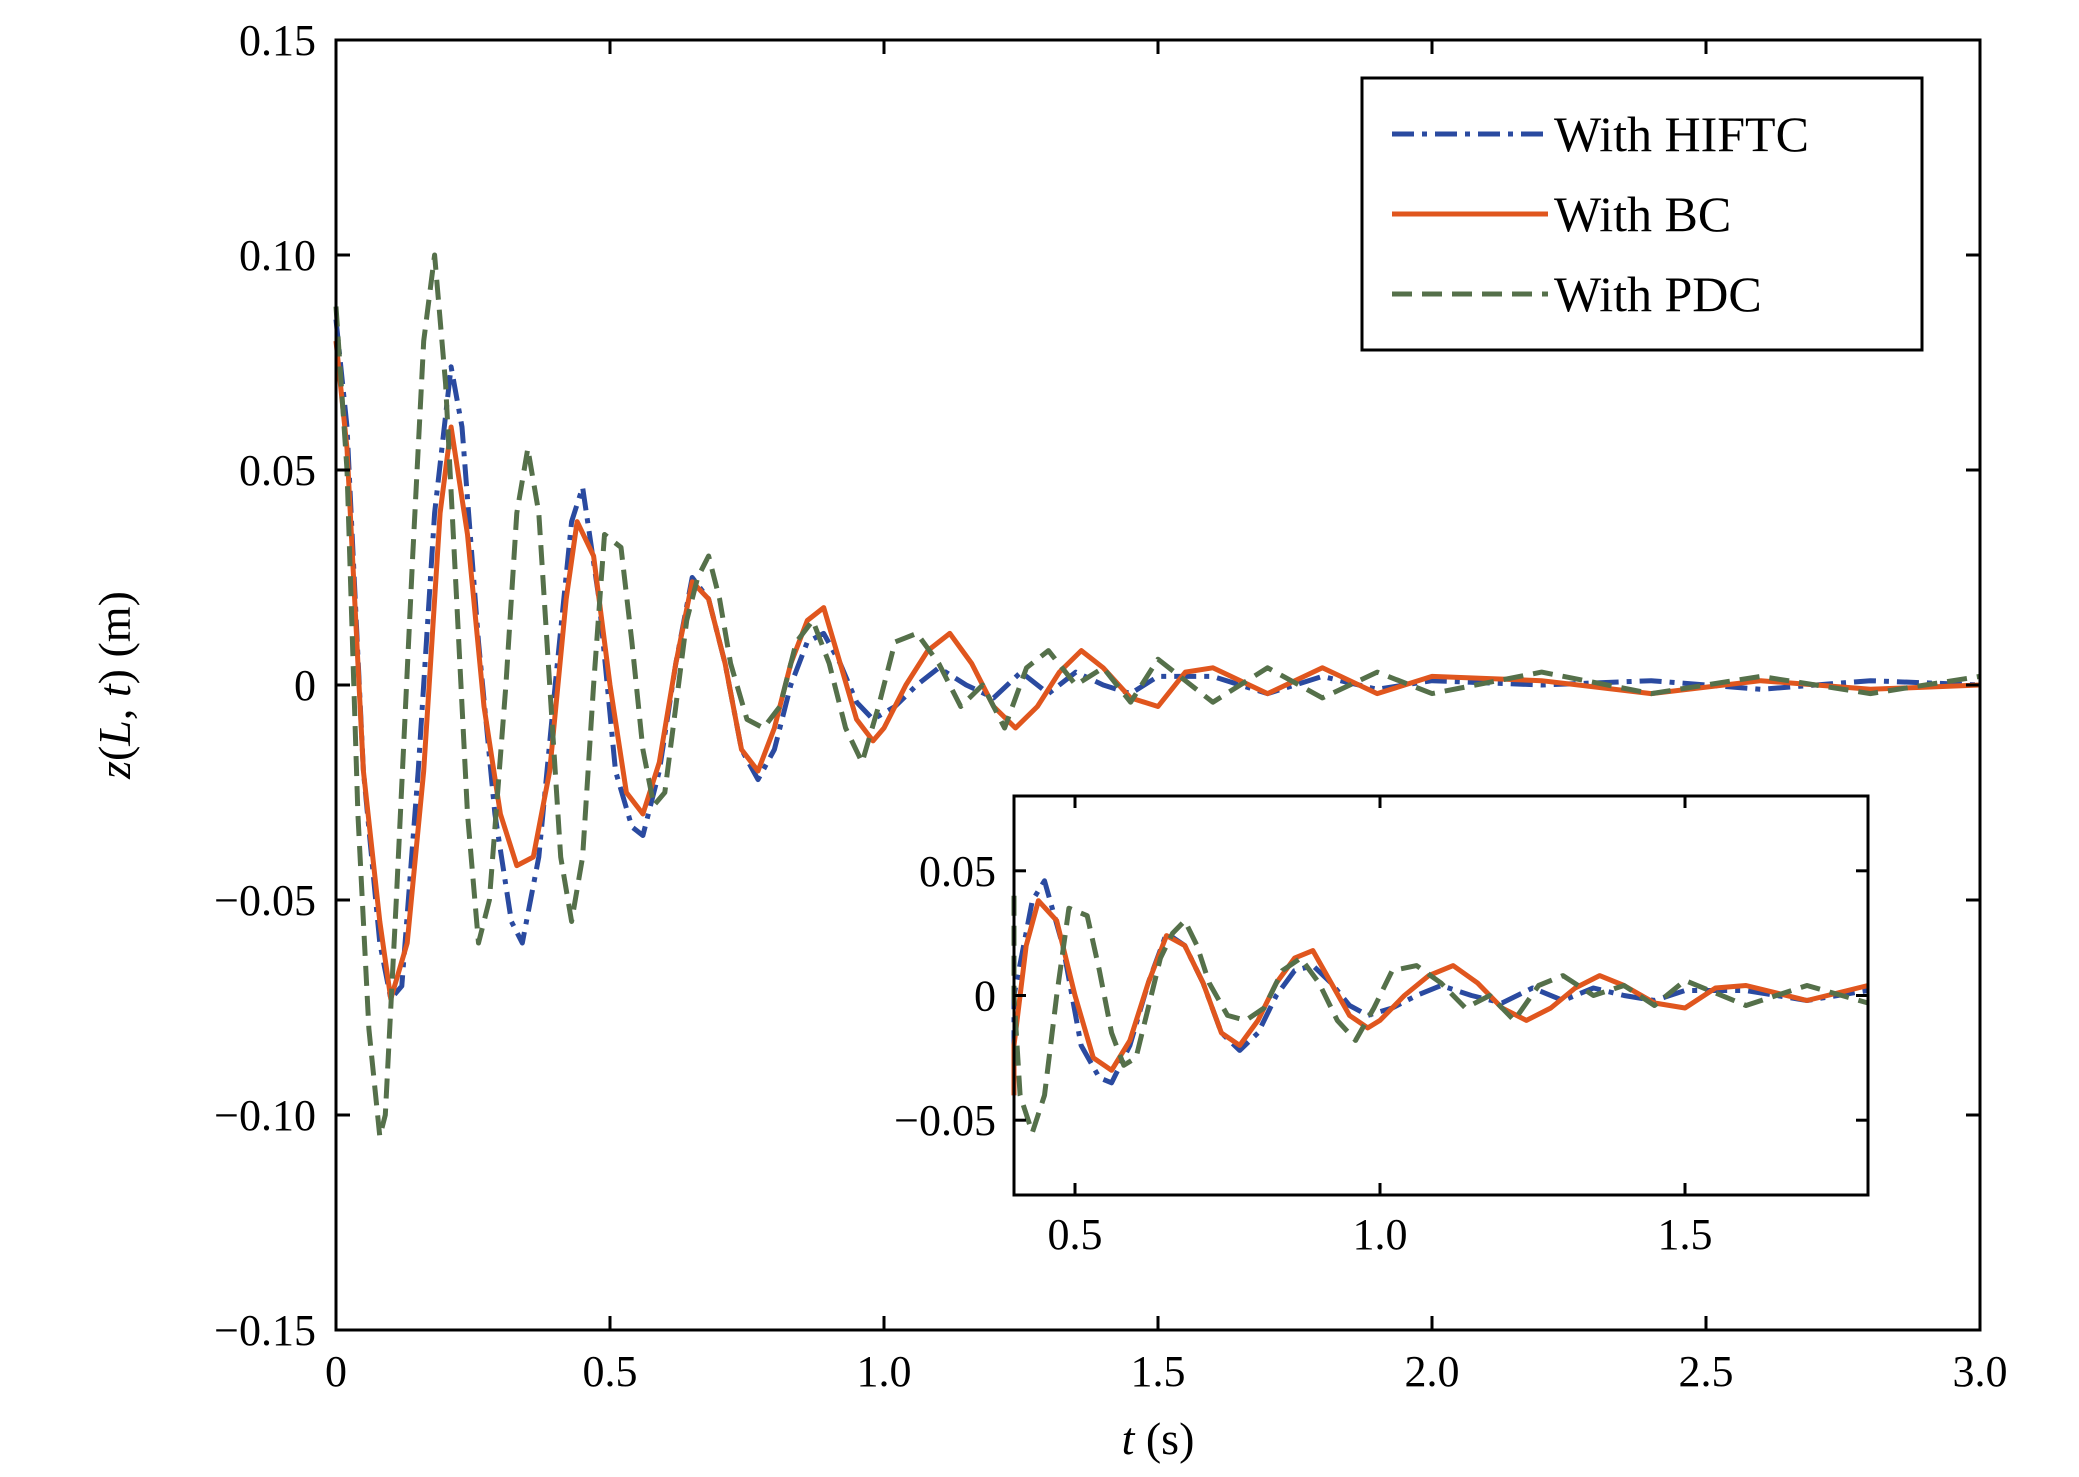  What do you see at coordinates (1432, 1371) in the screenshot?
I see `x-tick-label: 2.0` at bounding box center [1432, 1371].